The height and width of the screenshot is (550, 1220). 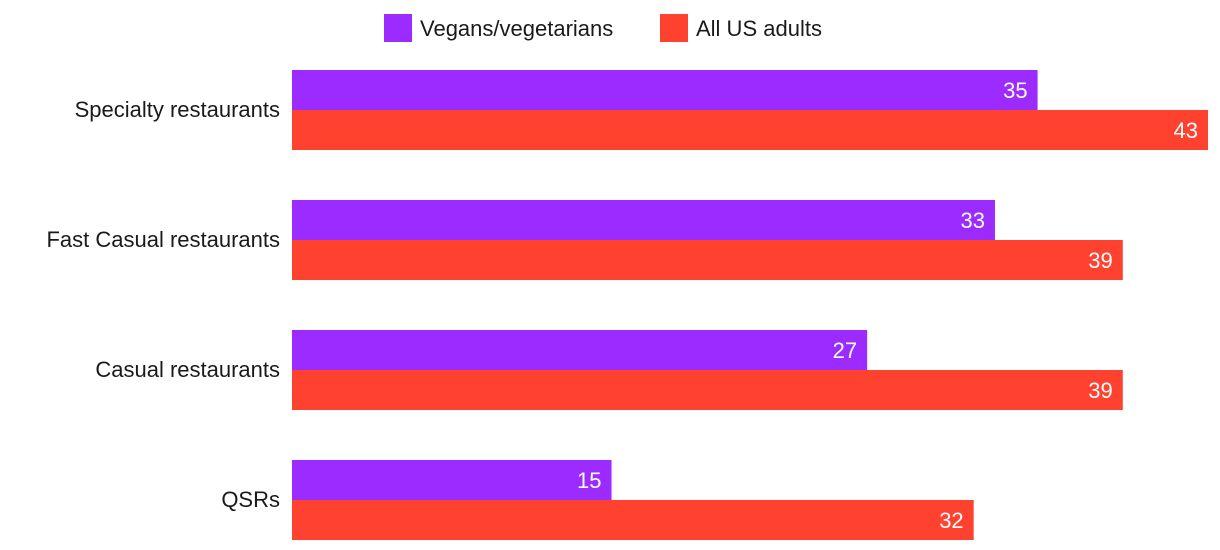 I want to click on legend-label-1: Vegans/vegetarians, so click(x=516, y=28).